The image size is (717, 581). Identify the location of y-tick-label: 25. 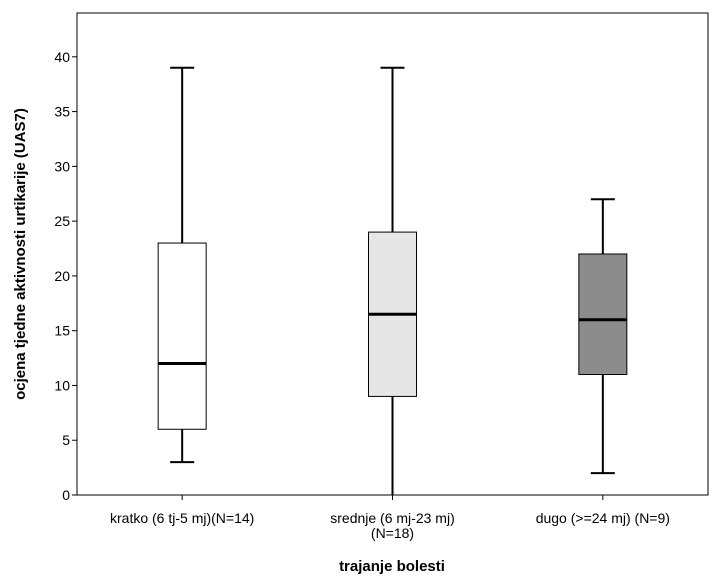
(62, 221).